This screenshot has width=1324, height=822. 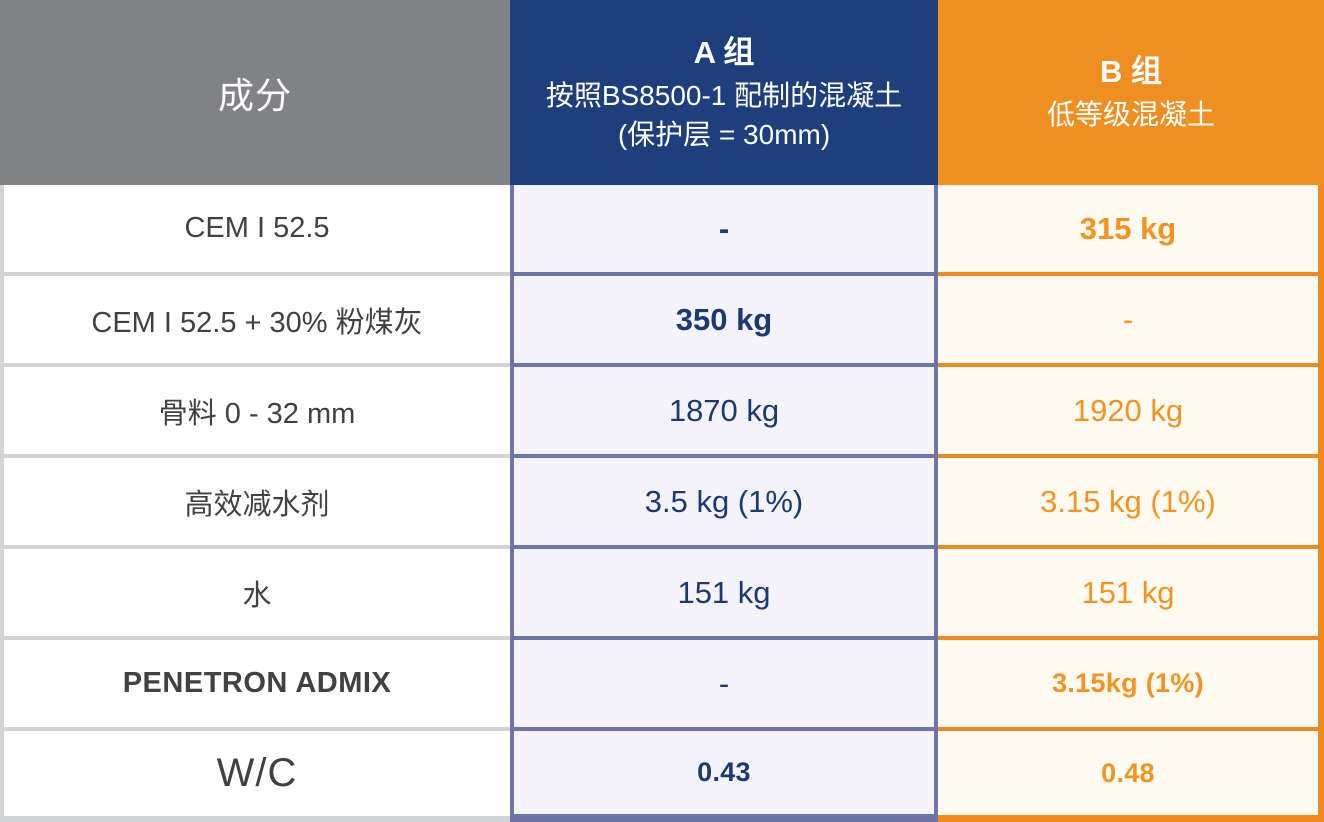 I want to click on row-label-aggregate: 骨料 0 - 32 mm, so click(x=255, y=412).